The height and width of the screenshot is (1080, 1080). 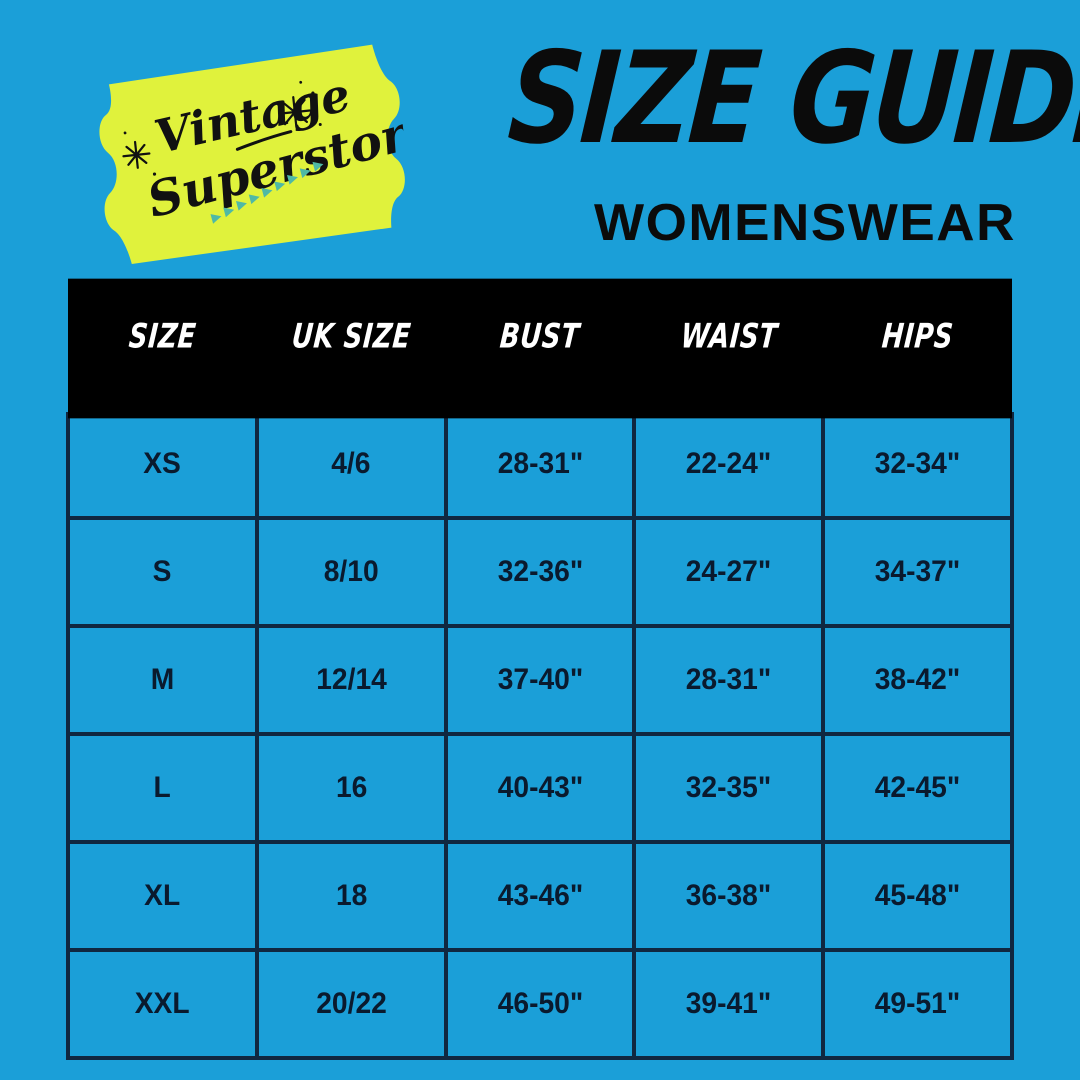 I want to click on cell-waist: 24-27", so click(x=729, y=572).